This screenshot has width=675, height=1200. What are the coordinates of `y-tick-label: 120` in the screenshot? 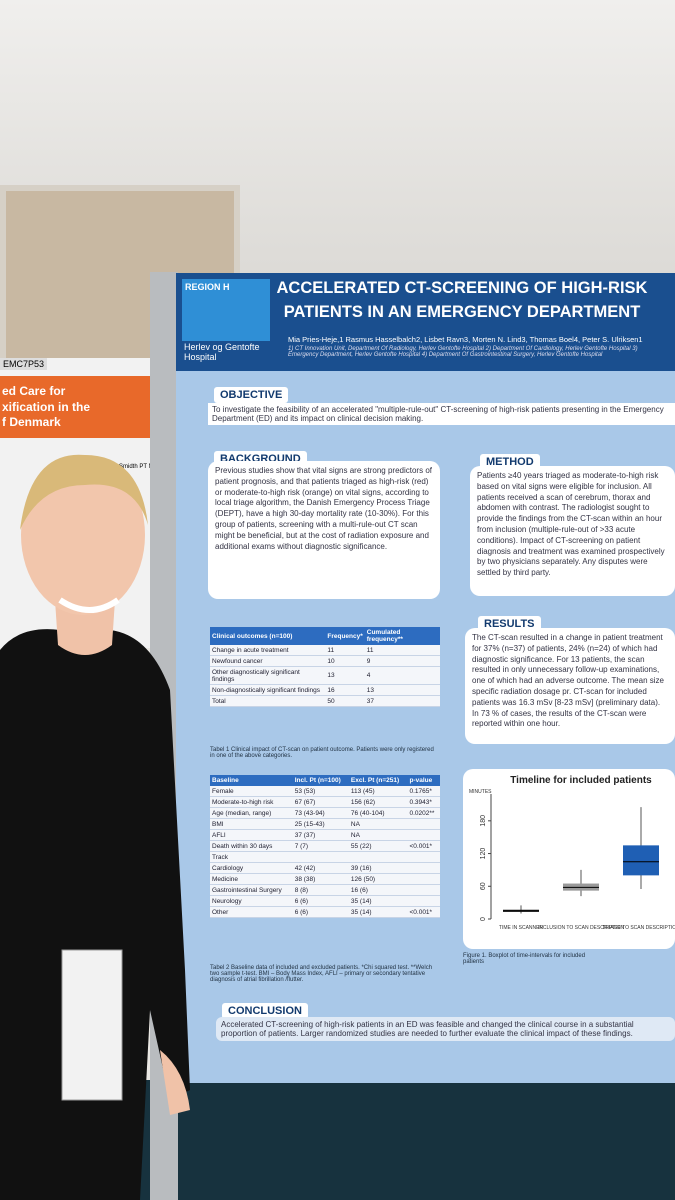 It's located at (483, 854).